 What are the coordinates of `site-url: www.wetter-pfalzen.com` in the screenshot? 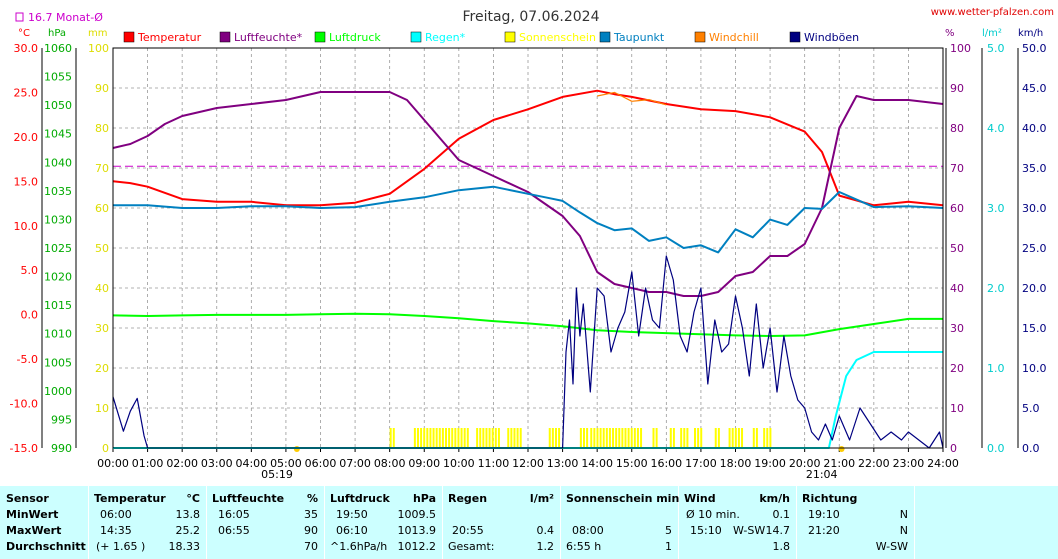 It's located at (992, 12).